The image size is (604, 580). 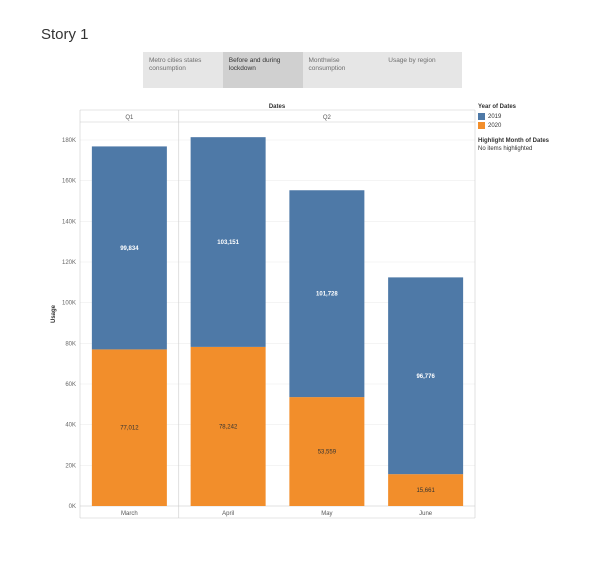 I want to click on y-tick-label: 0K, so click(x=72, y=507).